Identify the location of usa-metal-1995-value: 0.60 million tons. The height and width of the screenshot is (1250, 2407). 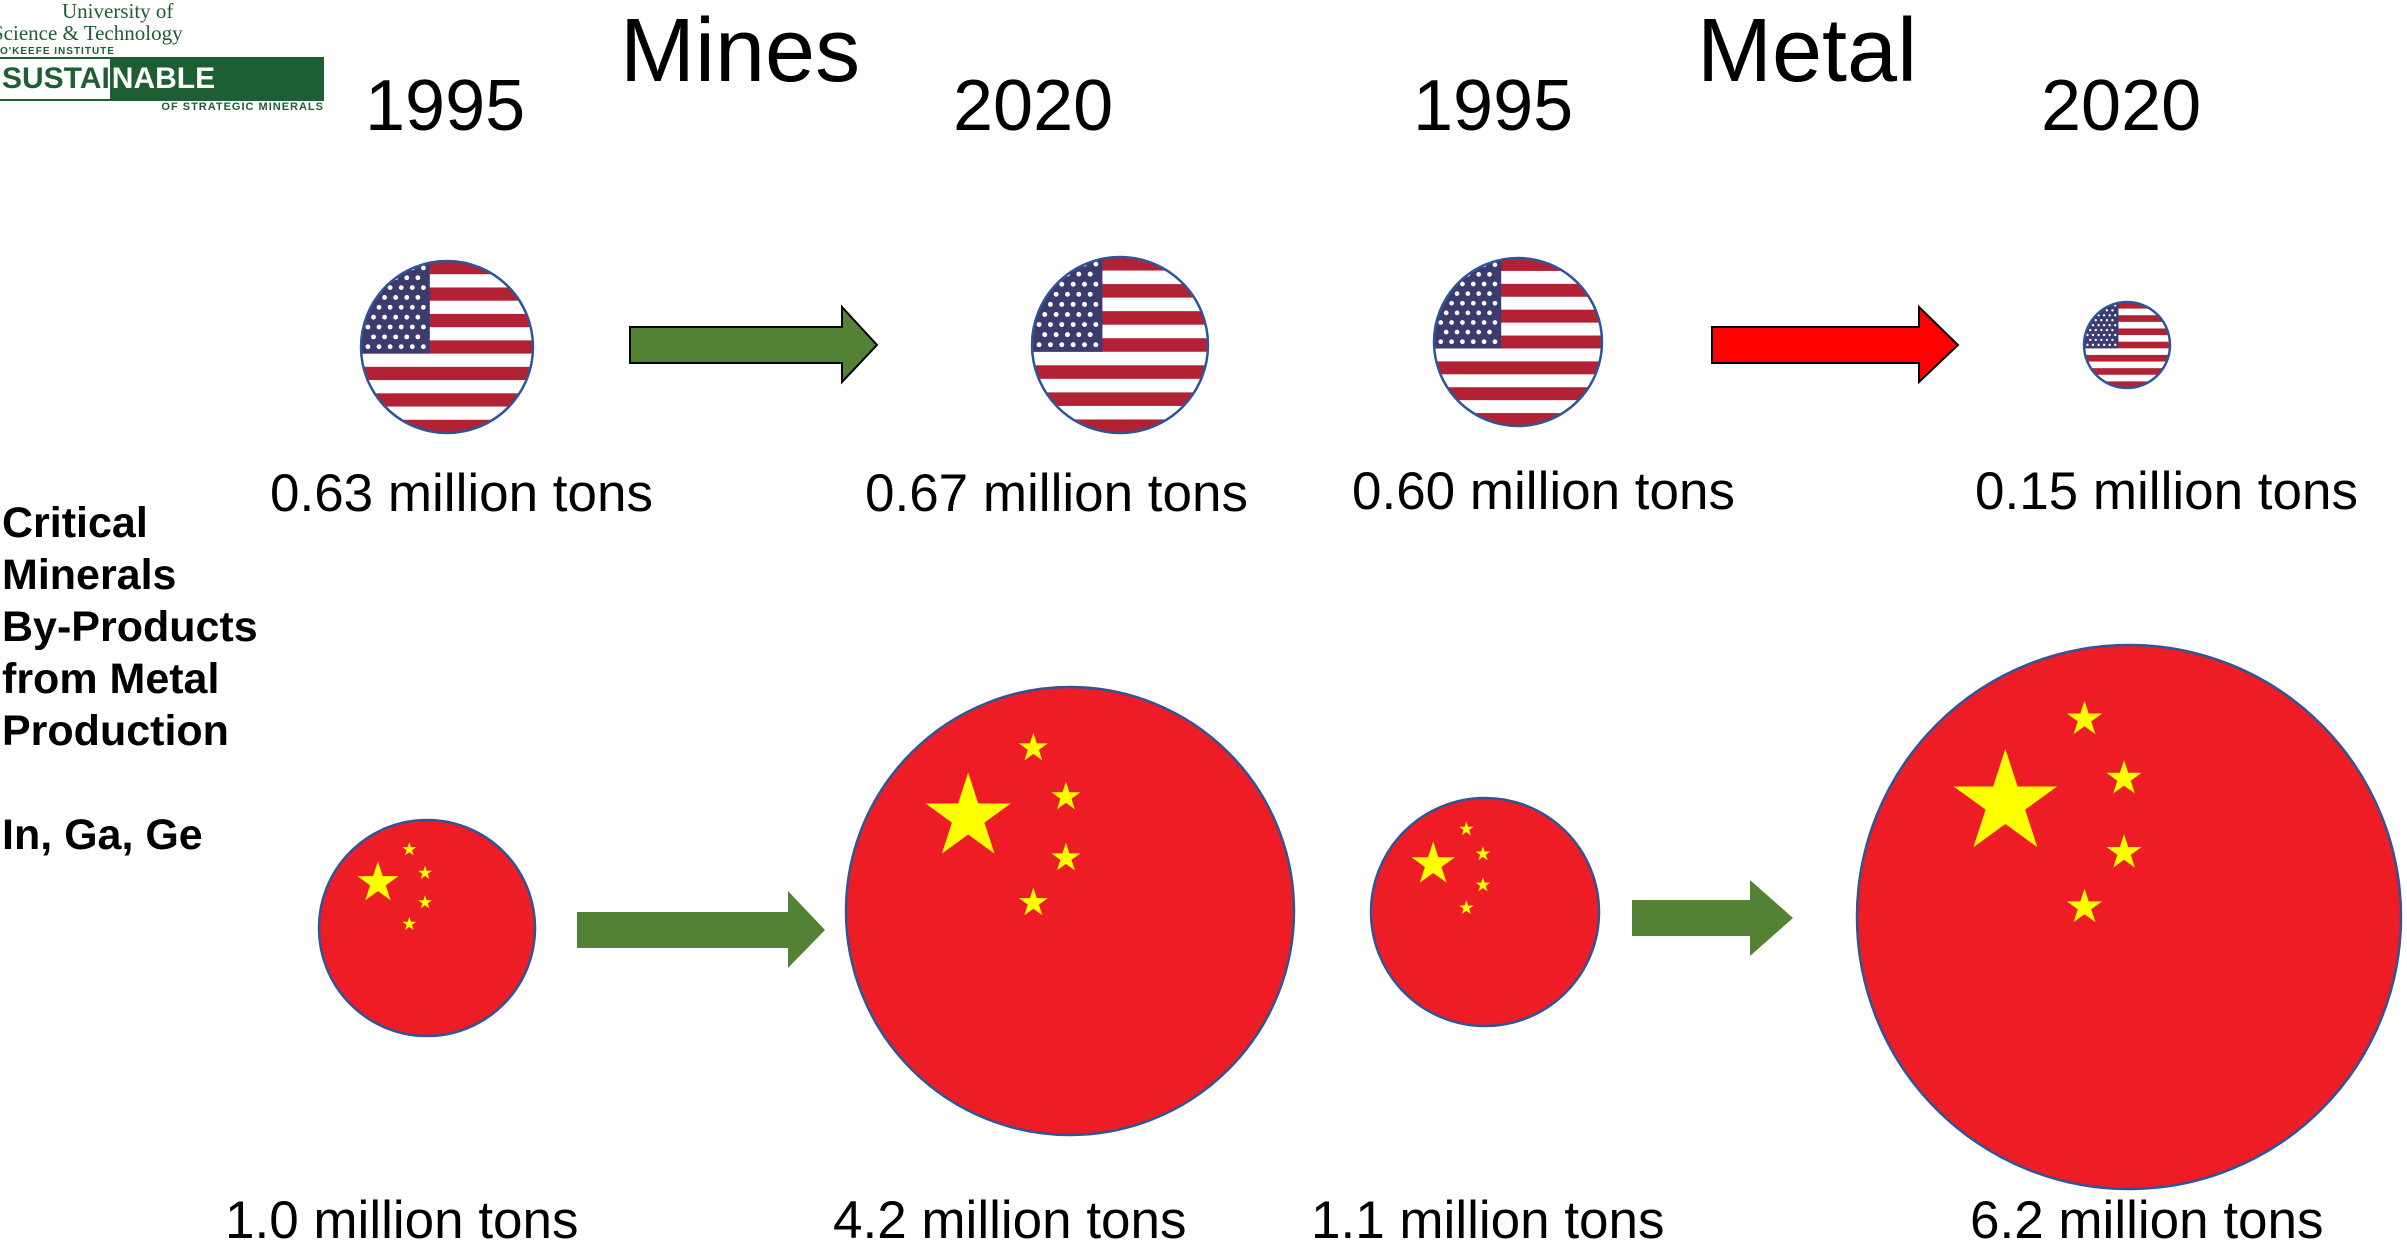
(1543, 491).